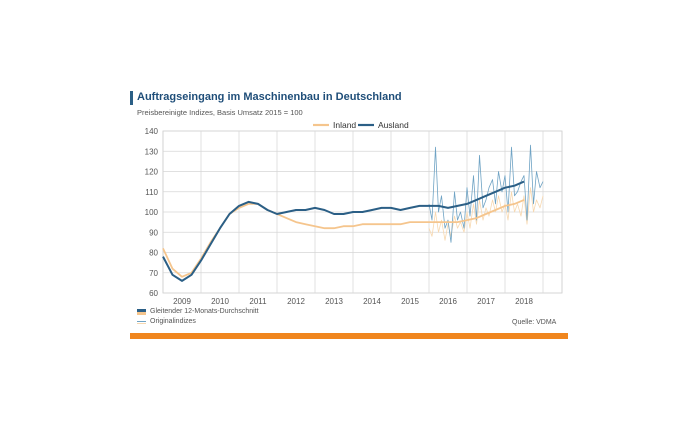  Describe the element at coordinates (258, 301) in the screenshot. I see `x-tick-label: 2011` at that location.